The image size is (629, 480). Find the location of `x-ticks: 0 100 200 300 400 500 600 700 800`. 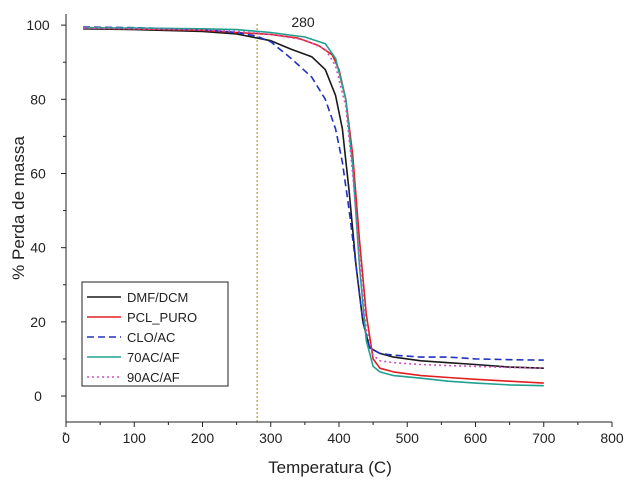

x-ticks: 0 100 200 300 400 500 600 700 800 is located at coordinates (343, 434).